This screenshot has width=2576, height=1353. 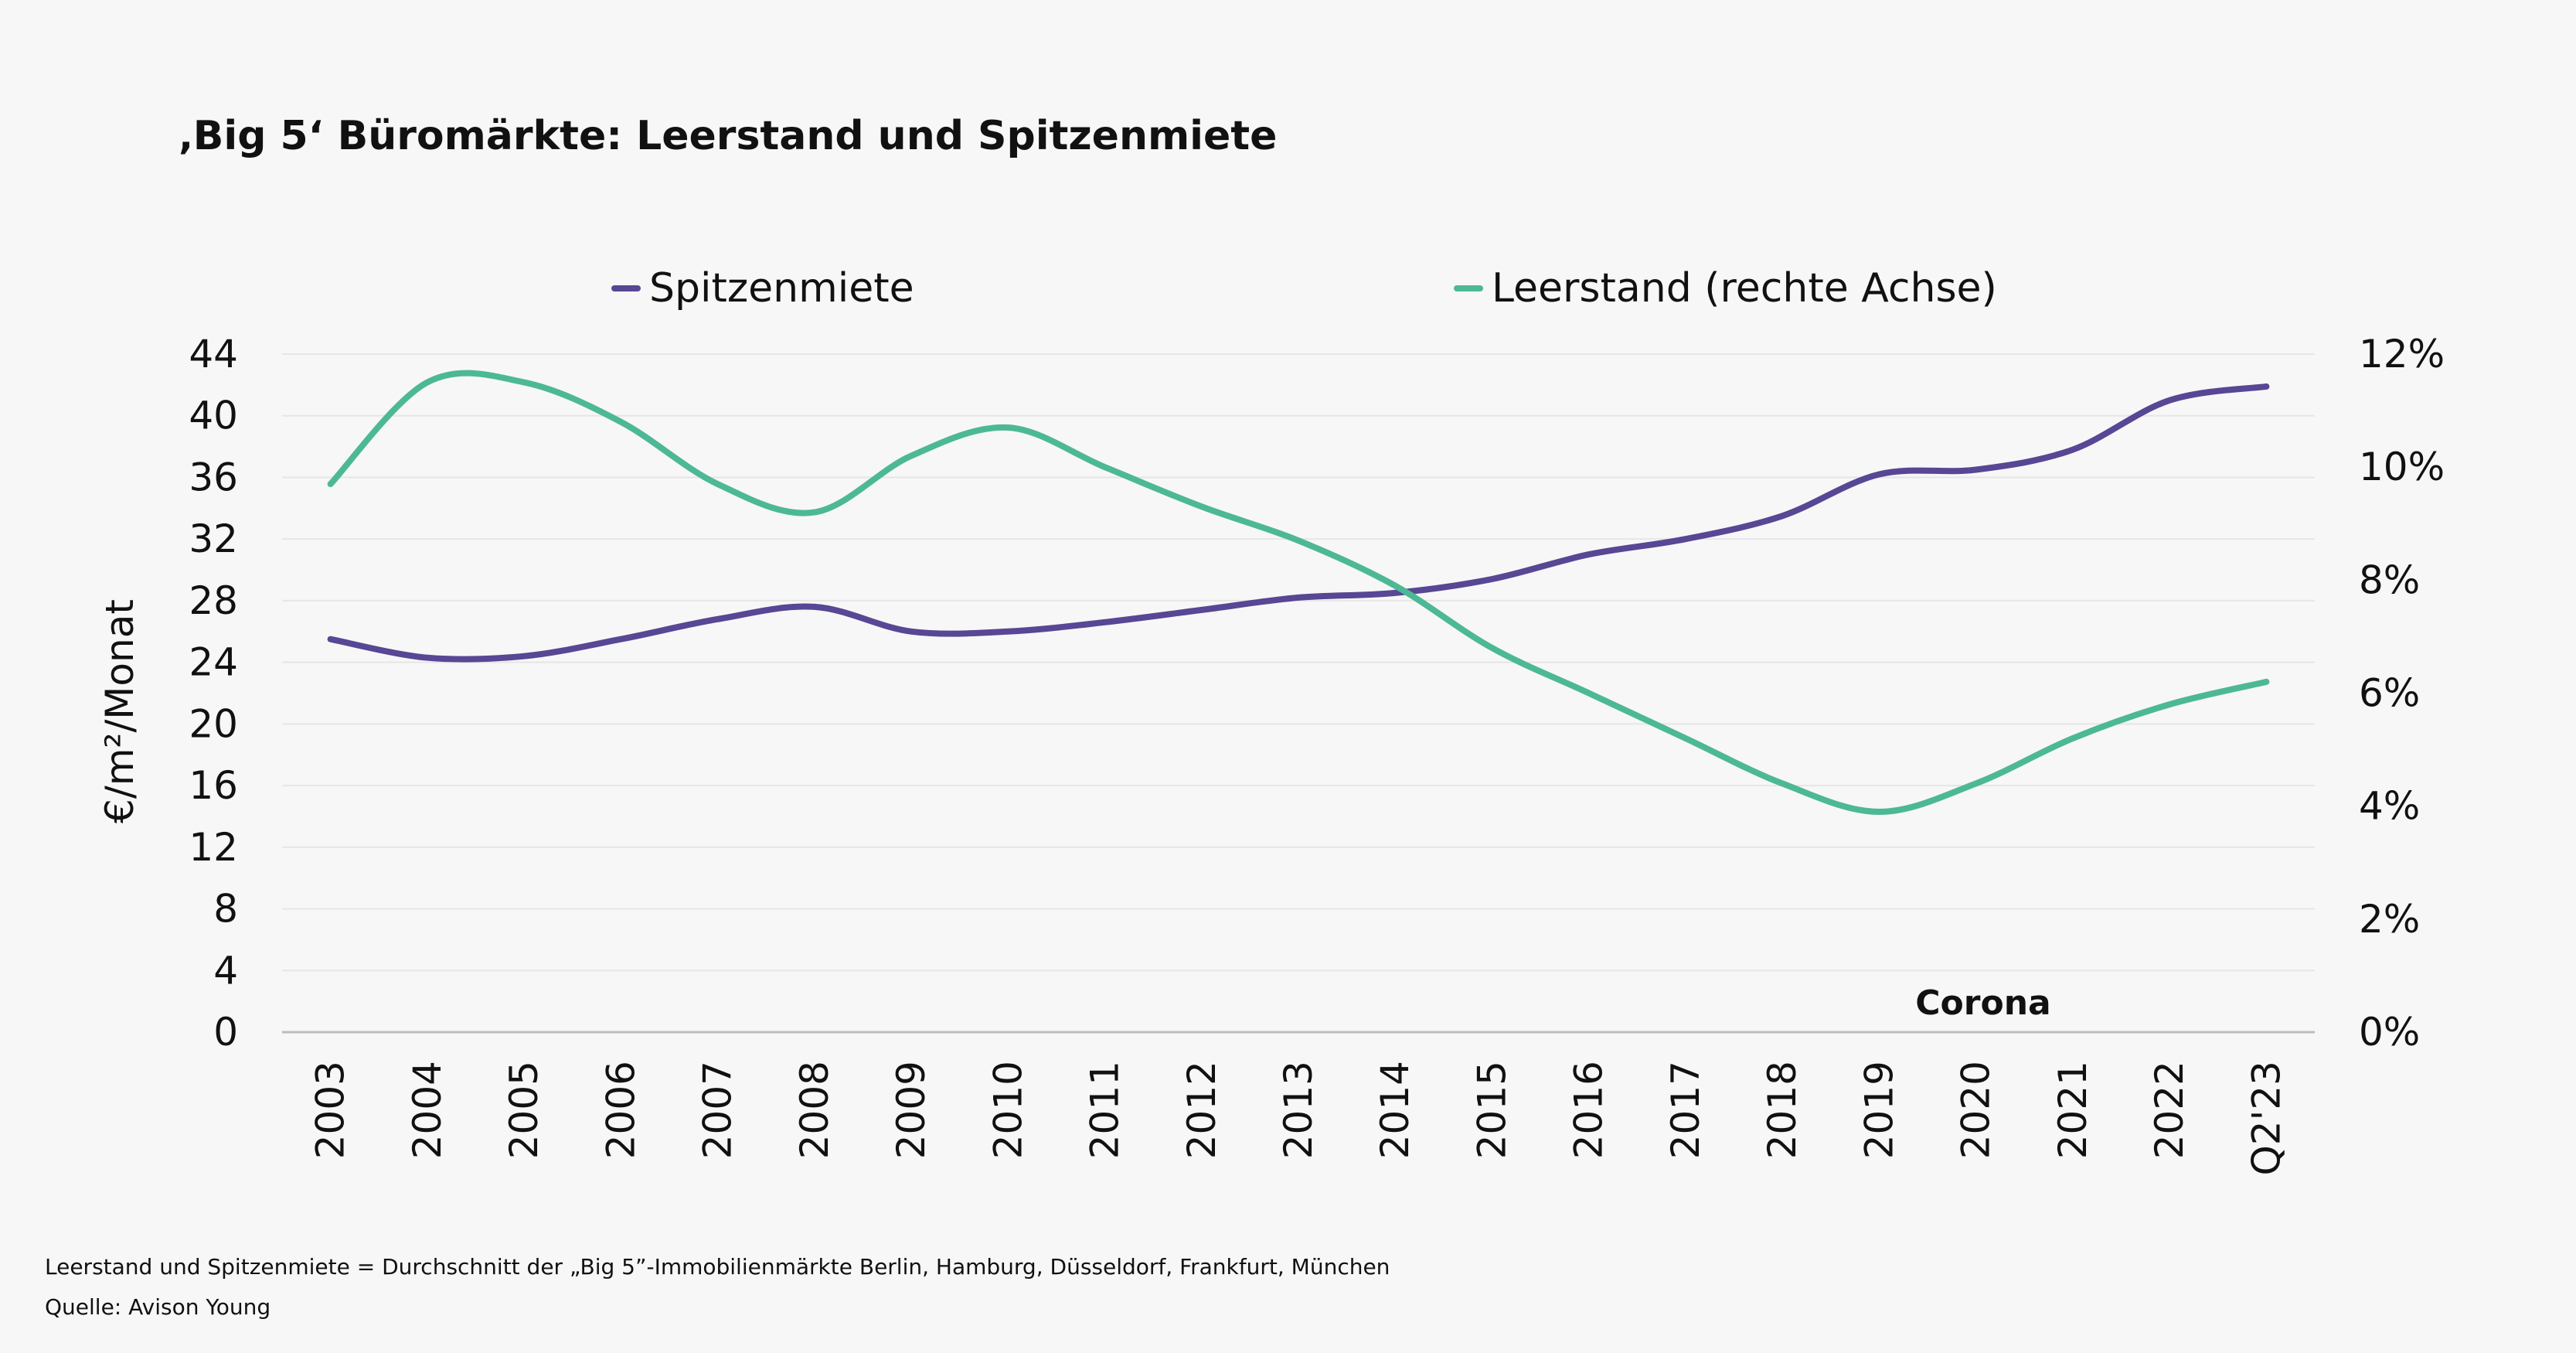 I want to click on x-tick-label: 2019, so click(x=1879, y=1110).